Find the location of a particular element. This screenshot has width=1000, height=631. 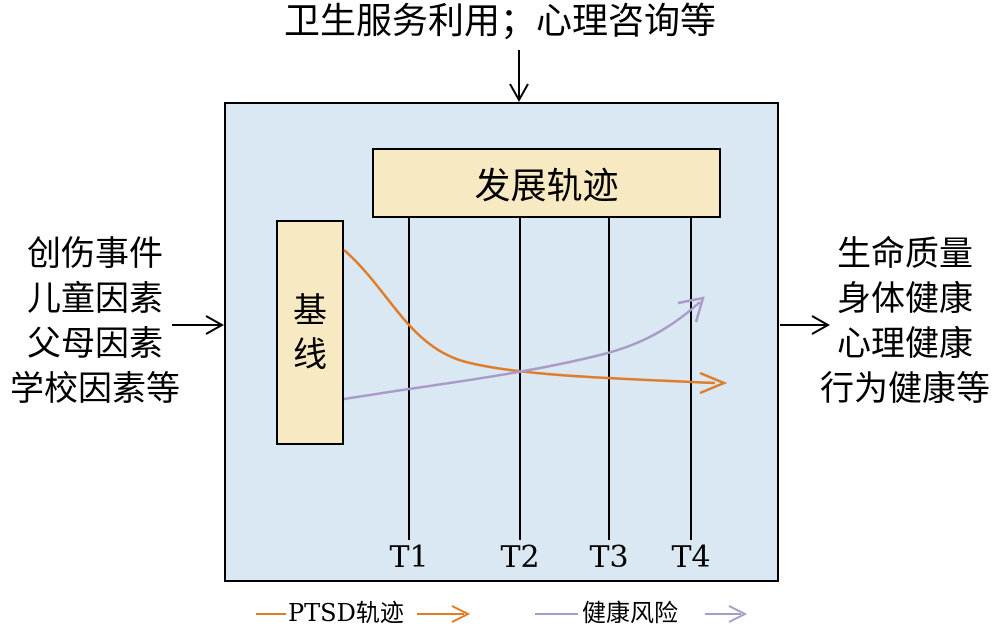

legend-ptsd-label: PTSD轨迹 is located at coordinates (346, 613).